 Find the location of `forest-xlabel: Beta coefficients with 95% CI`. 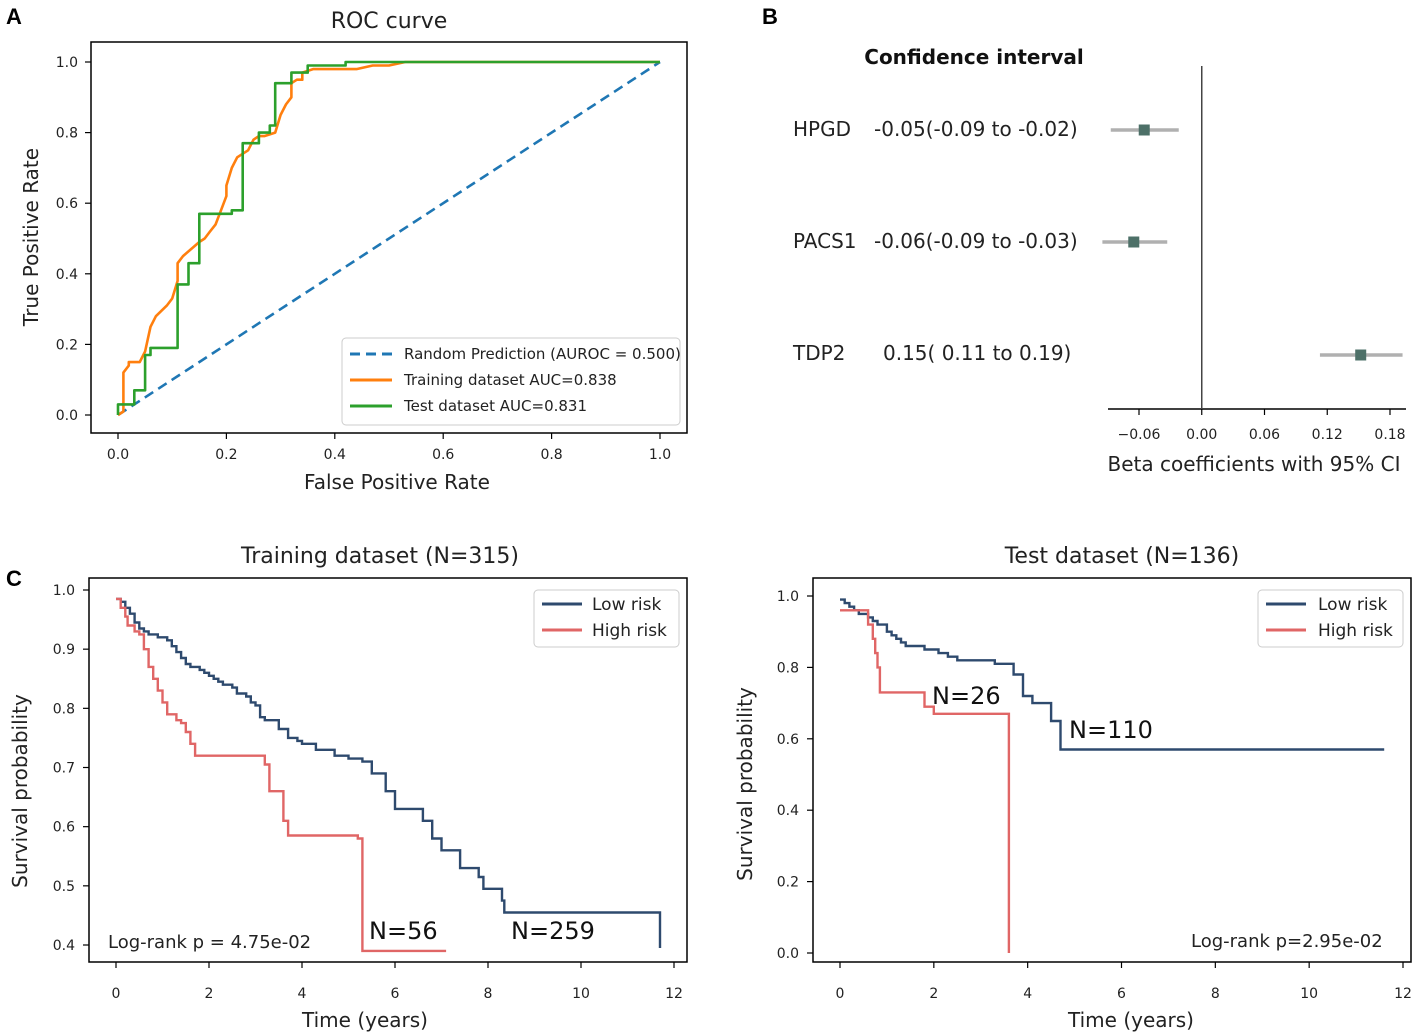

forest-xlabel: Beta coefficients with 95% CI is located at coordinates (1254, 464).